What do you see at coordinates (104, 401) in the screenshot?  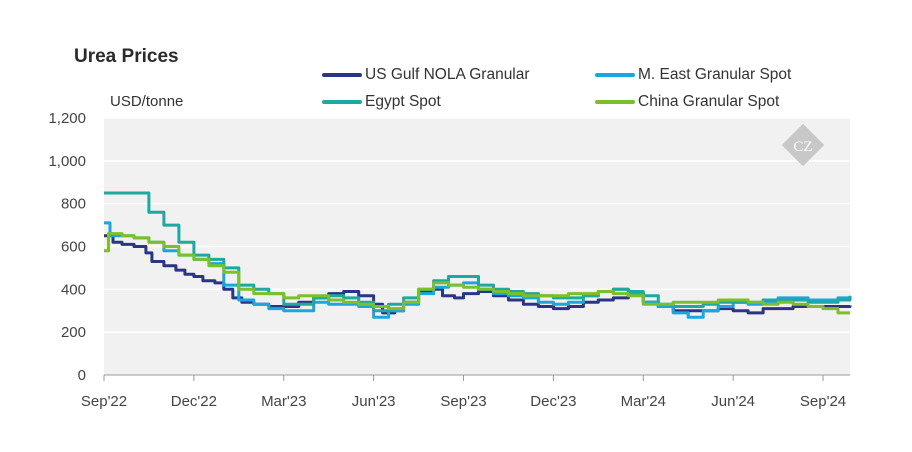 I see `x-tick-label: Sep'22` at bounding box center [104, 401].